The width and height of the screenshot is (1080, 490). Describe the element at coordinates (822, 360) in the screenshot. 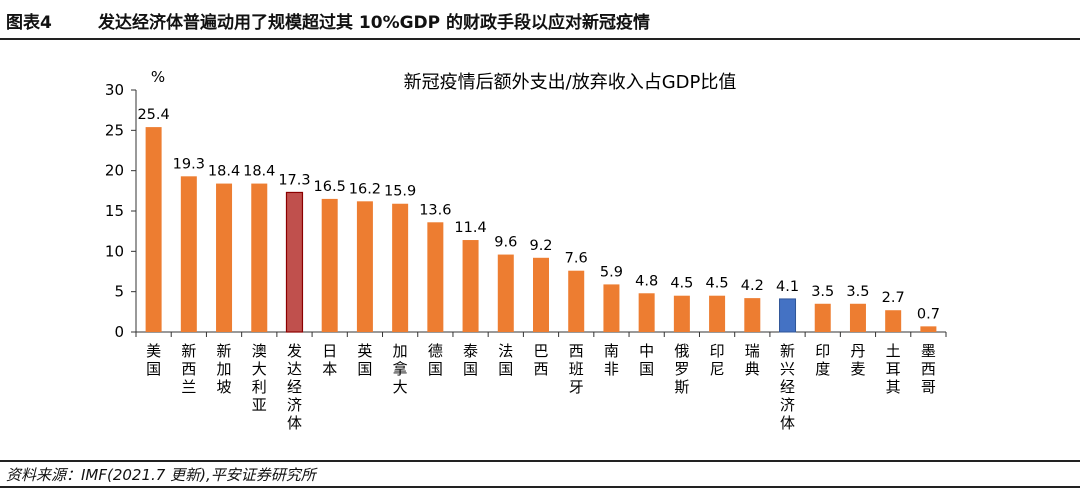

I see `x-tick-label: 印度` at that location.